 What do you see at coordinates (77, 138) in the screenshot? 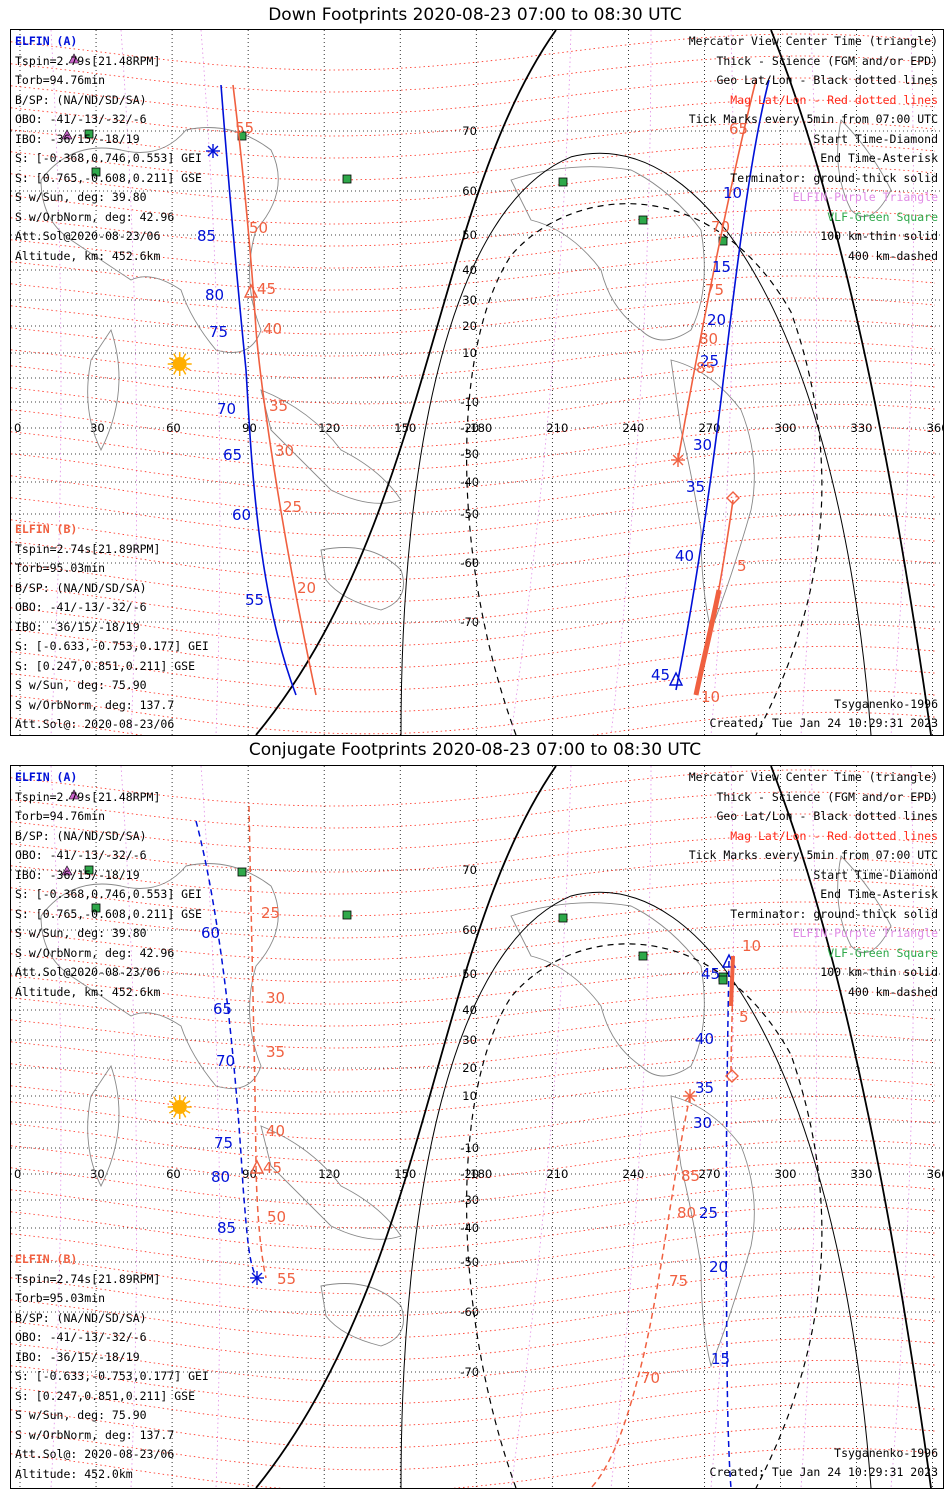
I see `elfin-a-line: IBO: -36/15/-18/19` at bounding box center [77, 138].